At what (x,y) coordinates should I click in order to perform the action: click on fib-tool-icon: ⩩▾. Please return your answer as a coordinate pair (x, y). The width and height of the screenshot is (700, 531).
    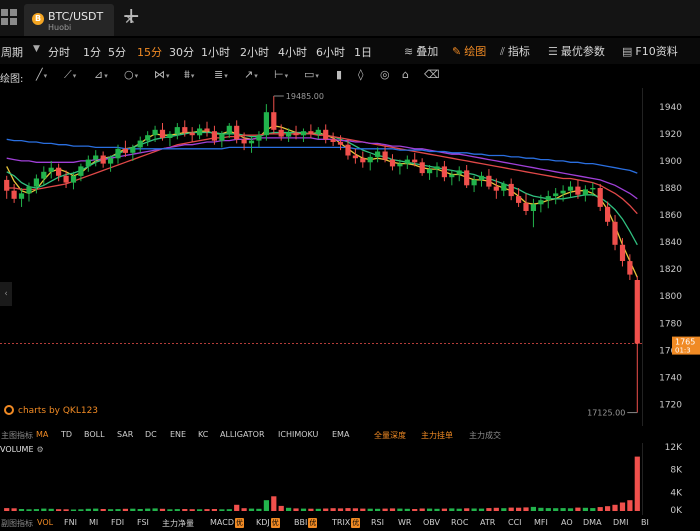
    Looking at the image, I should click on (189, 74).